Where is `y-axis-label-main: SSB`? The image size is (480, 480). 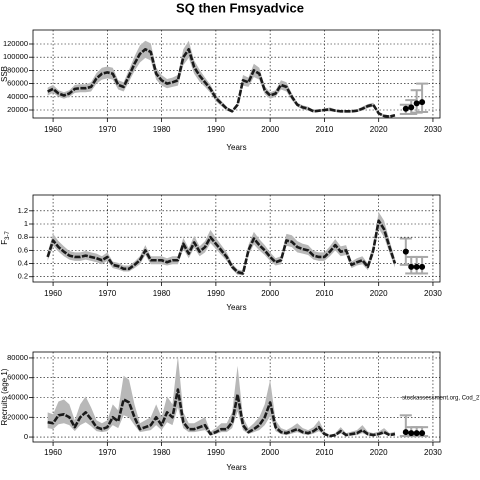 y-axis-label-main: SSB is located at coordinates (4, 74).